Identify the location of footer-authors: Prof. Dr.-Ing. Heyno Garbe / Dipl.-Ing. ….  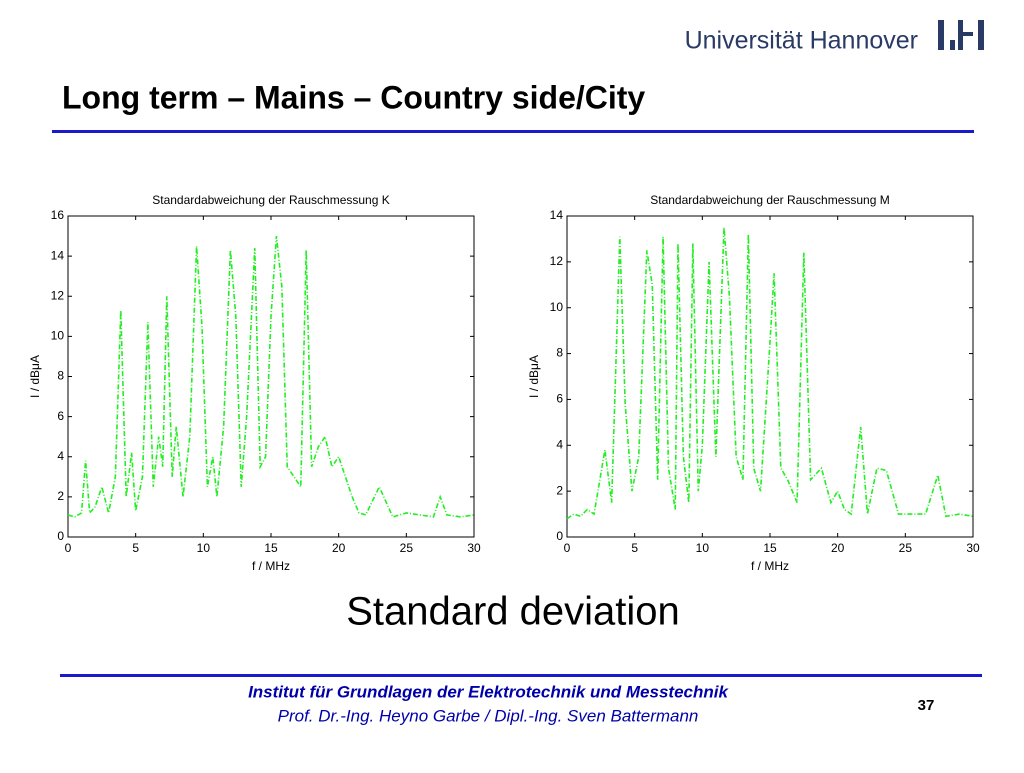
(488, 715).